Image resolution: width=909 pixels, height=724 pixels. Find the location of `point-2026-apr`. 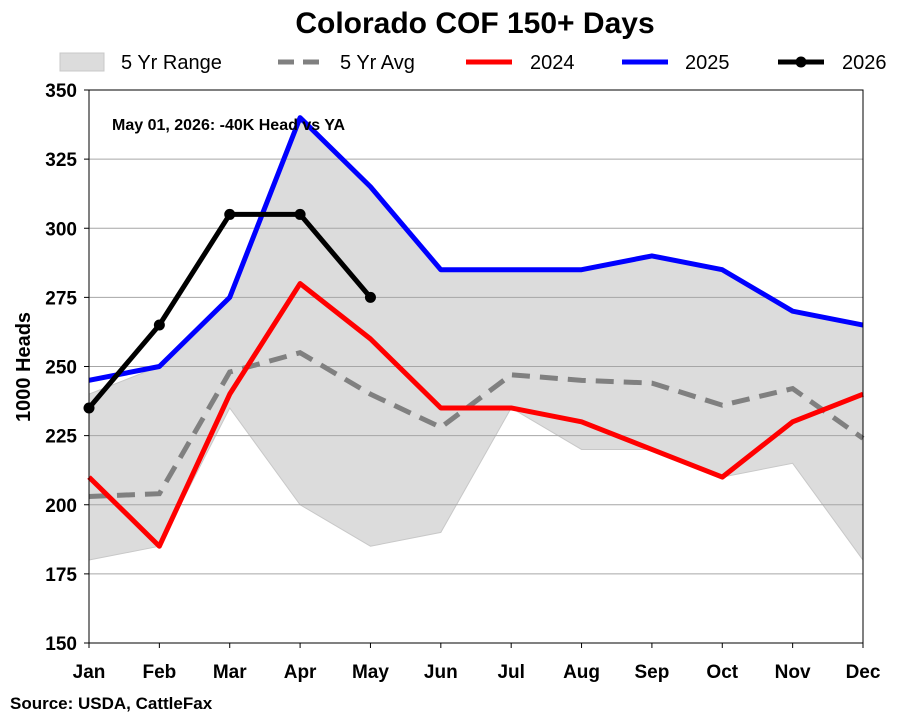

point-2026-apr is located at coordinates (300, 214).